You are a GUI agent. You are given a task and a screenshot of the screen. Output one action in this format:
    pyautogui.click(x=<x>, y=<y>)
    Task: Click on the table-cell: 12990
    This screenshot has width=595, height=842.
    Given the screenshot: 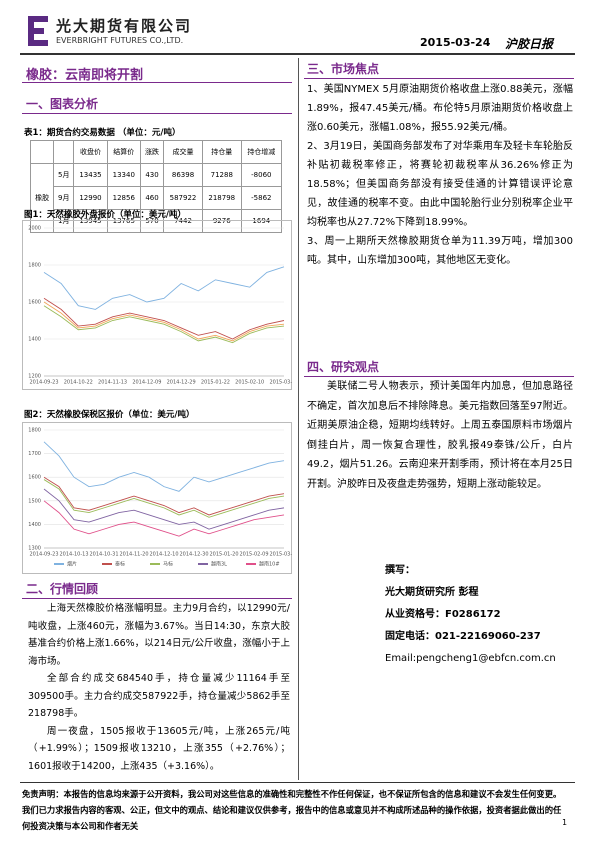 What is the action you would take?
    pyautogui.click(x=90, y=198)
    